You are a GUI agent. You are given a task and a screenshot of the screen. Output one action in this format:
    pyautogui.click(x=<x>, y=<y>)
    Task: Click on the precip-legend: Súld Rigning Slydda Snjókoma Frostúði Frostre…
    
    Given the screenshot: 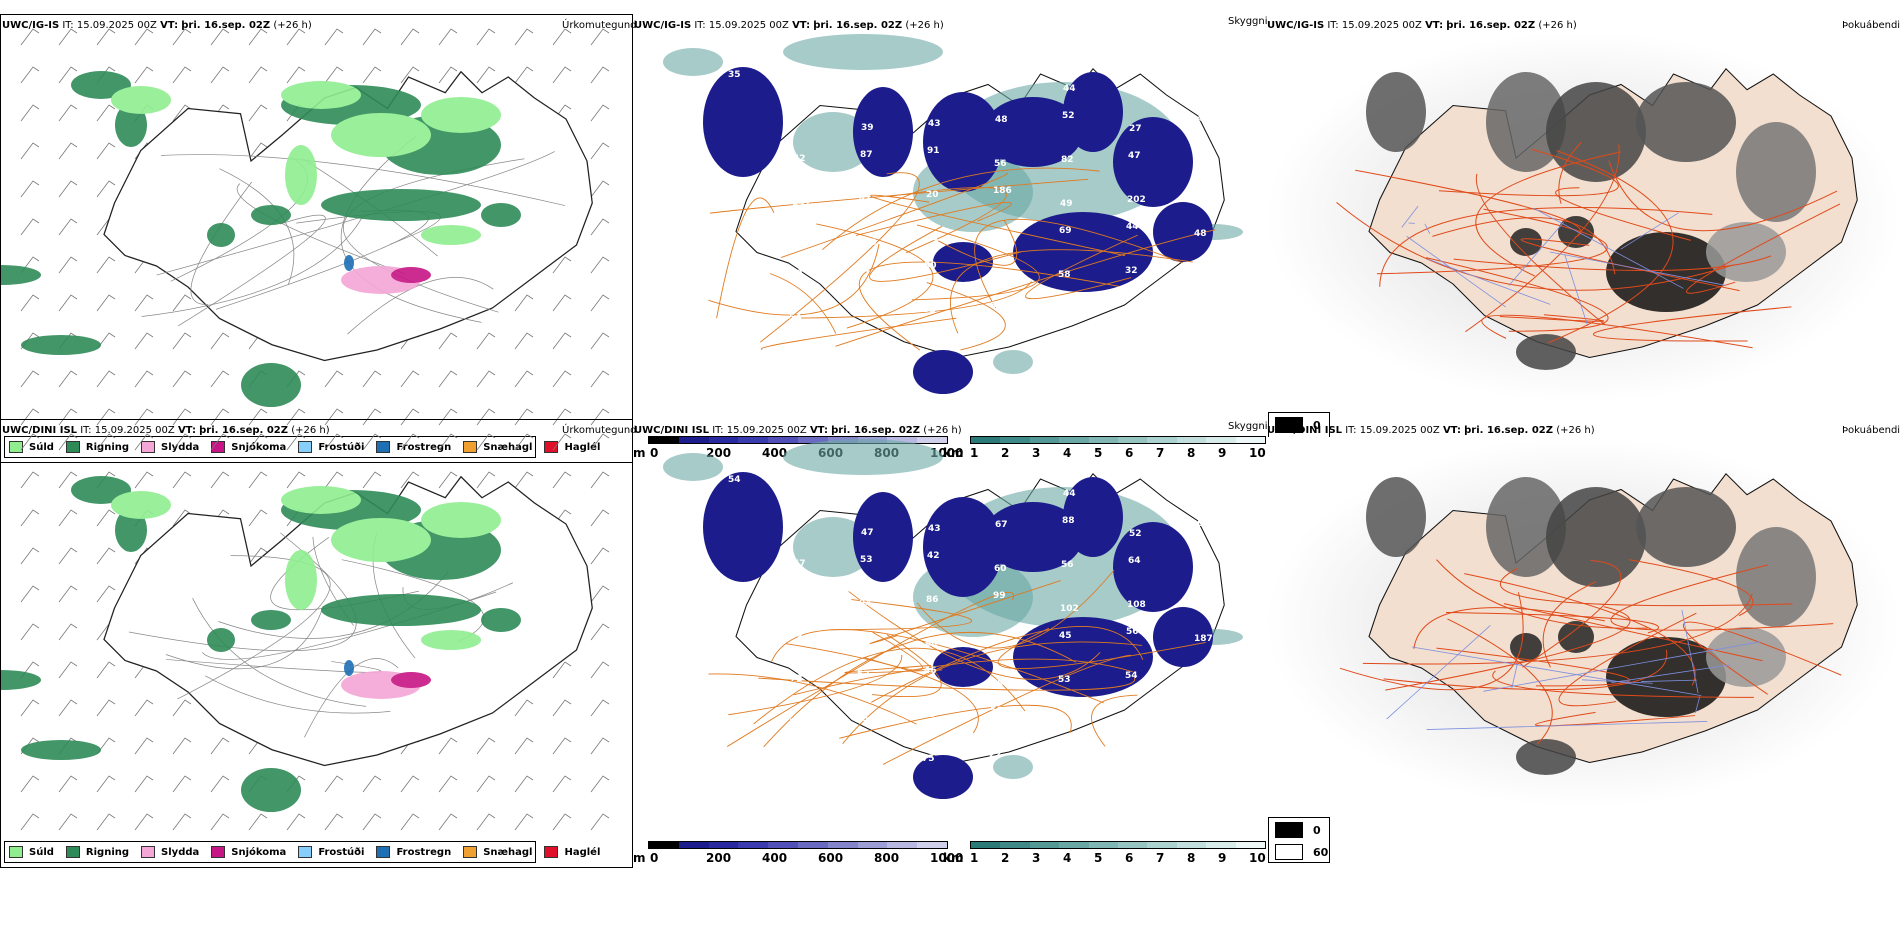 What is the action you would take?
    pyautogui.click(x=302, y=852)
    